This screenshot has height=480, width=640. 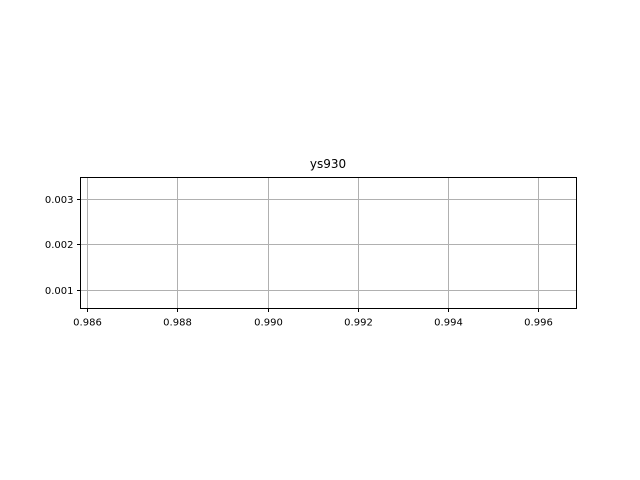 I want to click on y-tick-label: 0.002, so click(x=59, y=245).